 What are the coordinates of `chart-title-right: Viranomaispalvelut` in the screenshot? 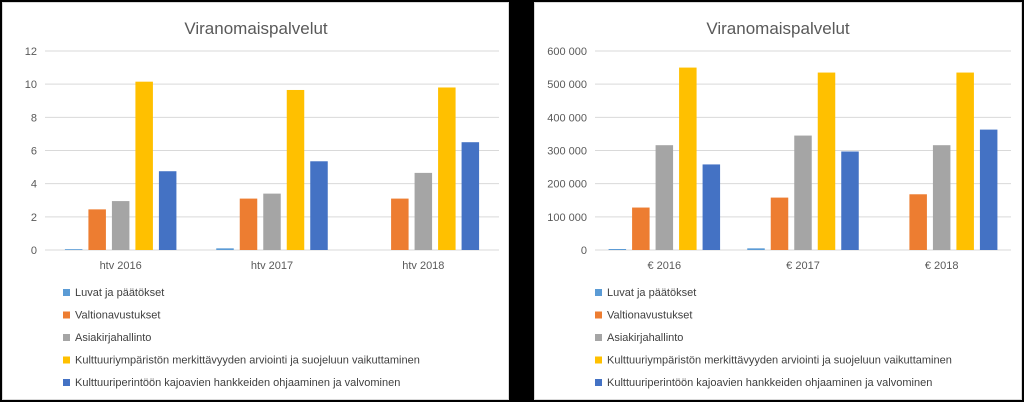 It's located at (778, 28).